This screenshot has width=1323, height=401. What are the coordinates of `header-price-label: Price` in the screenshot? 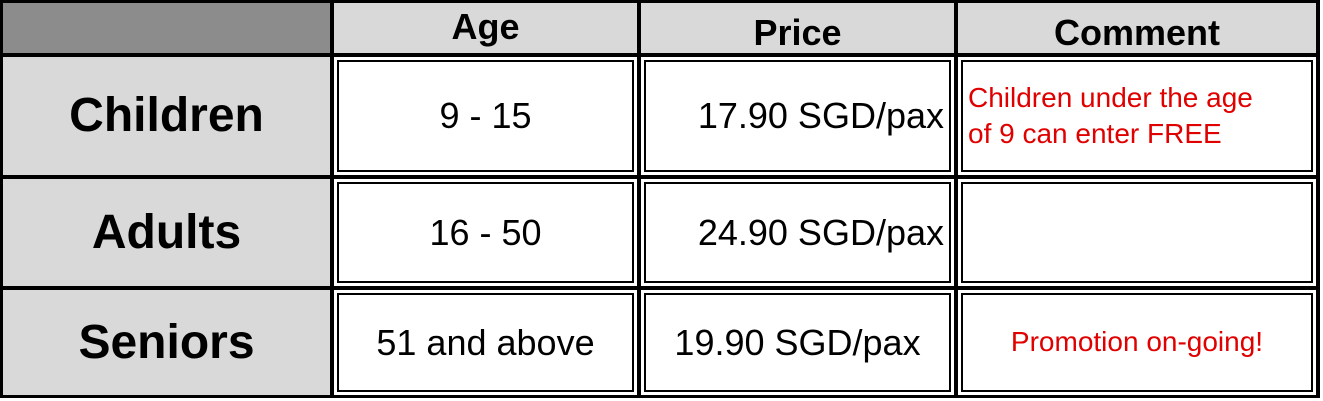 It's located at (797, 32).